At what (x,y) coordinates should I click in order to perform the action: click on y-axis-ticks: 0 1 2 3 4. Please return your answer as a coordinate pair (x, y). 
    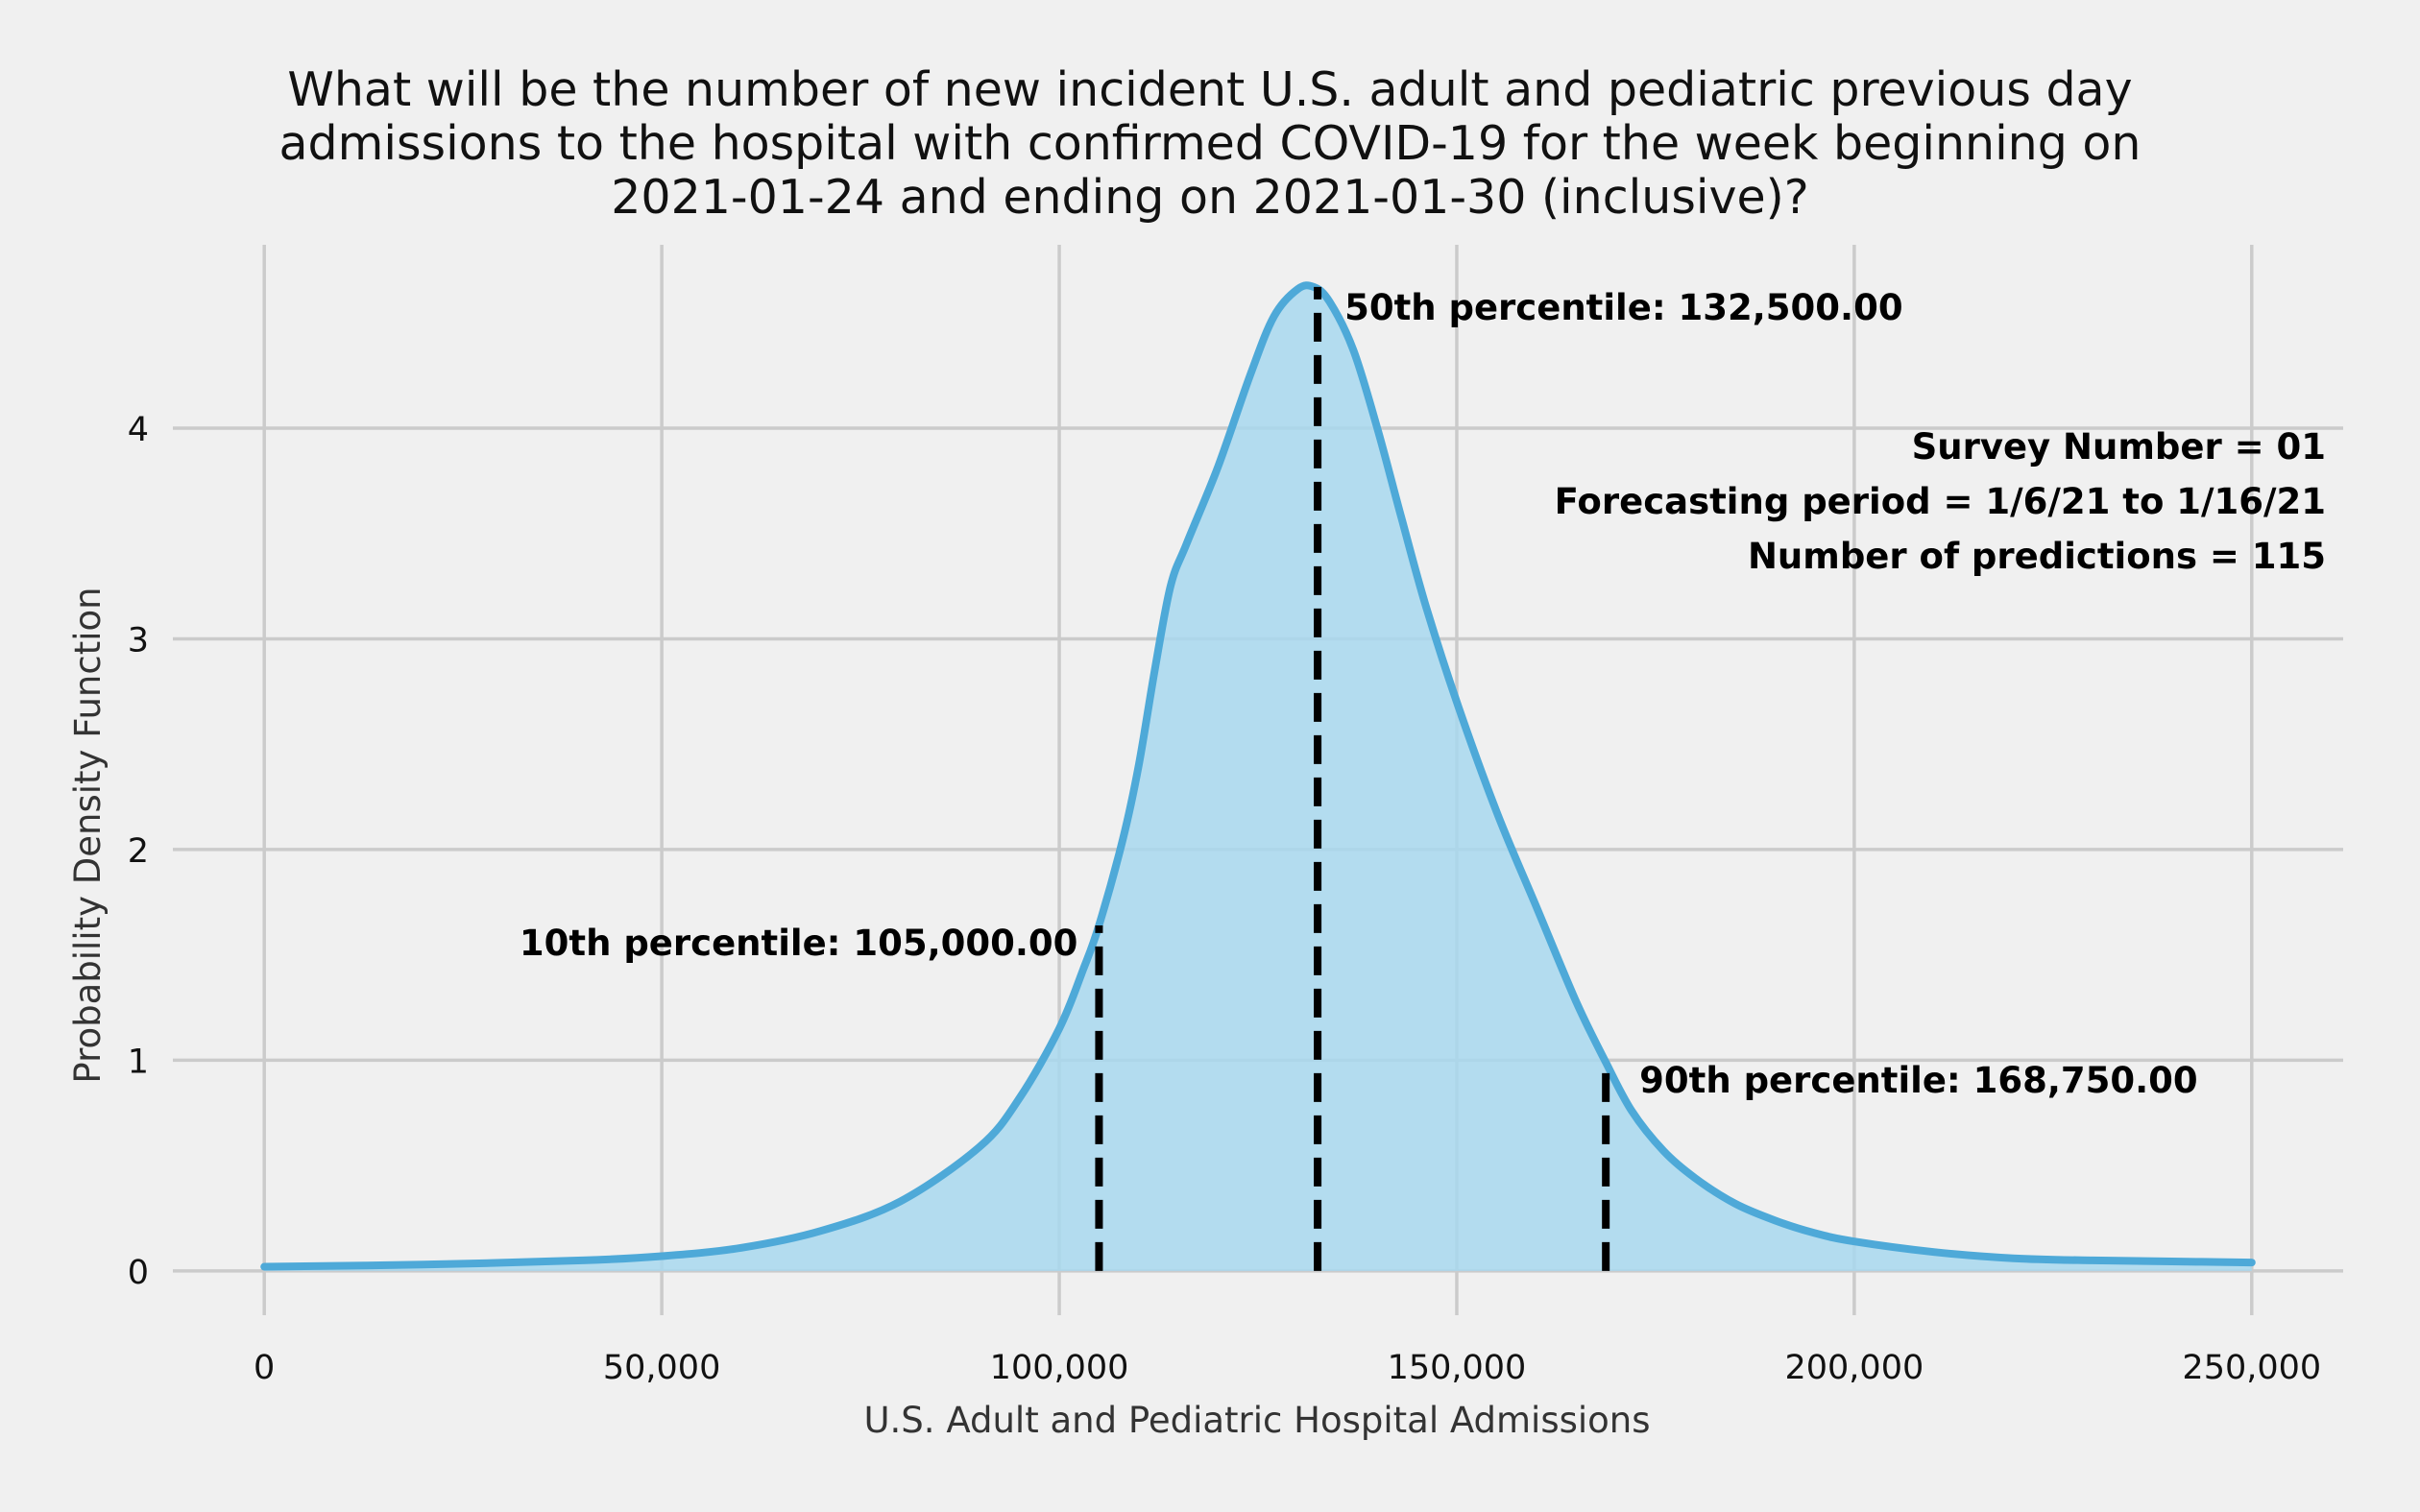
    Looking at the image, I should click on (138, 851).